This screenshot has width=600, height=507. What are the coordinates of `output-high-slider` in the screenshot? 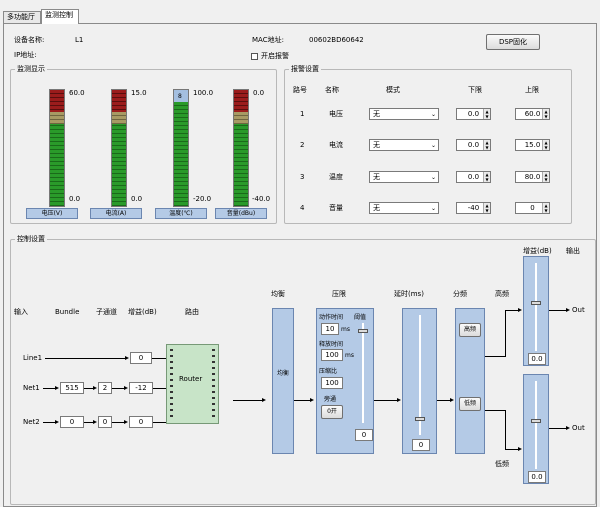 It's located at (536, 307).